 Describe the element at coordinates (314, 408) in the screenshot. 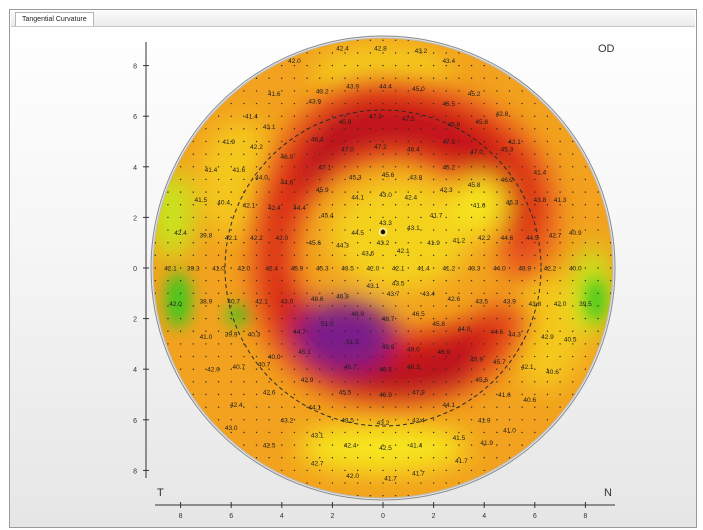

I see `curvature-value: 44.1` at that location.